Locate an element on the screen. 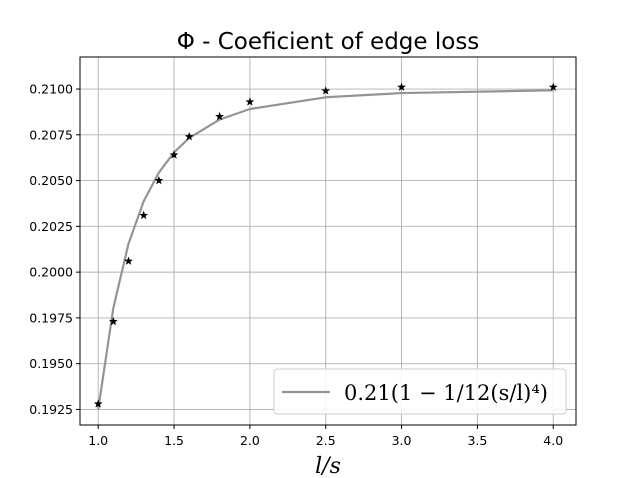  x-tick-label: 4.0 is located at coordinates (553, 440).